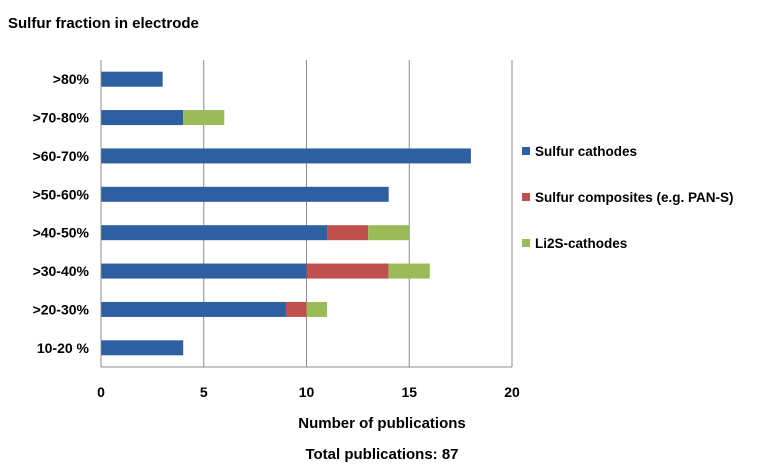  Describe the element at coordinates (581, 243) in the screenshot. I see `legend-label: Li2S-cathodes` at that location.